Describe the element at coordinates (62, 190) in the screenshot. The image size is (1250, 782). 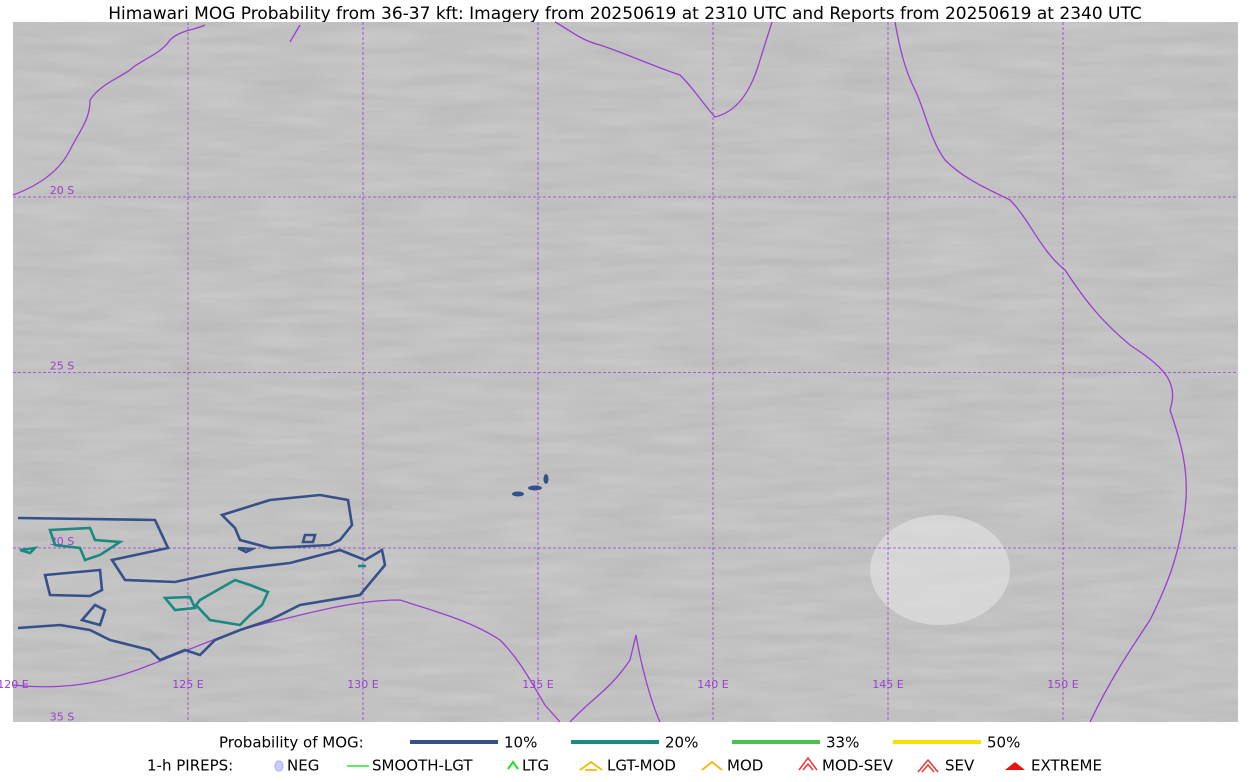
I see `lat-label: 20 S` at that location.